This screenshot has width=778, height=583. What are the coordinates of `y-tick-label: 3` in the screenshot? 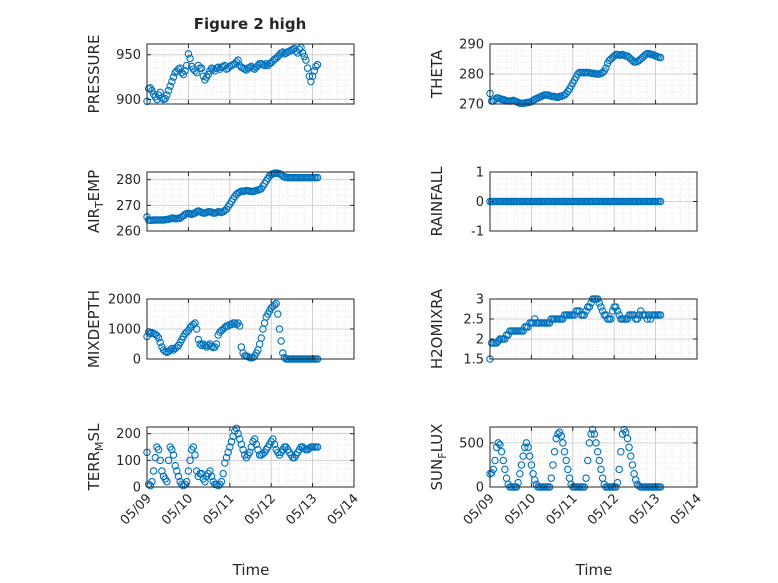 It's located at (480, 300).